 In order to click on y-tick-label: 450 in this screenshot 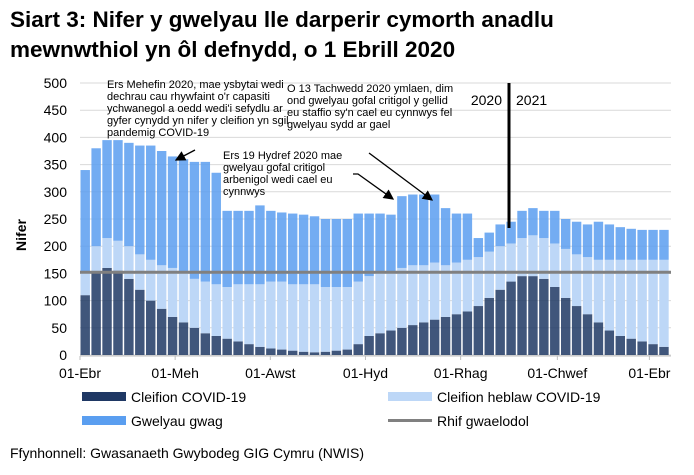, I will do `click(56, 110)`.